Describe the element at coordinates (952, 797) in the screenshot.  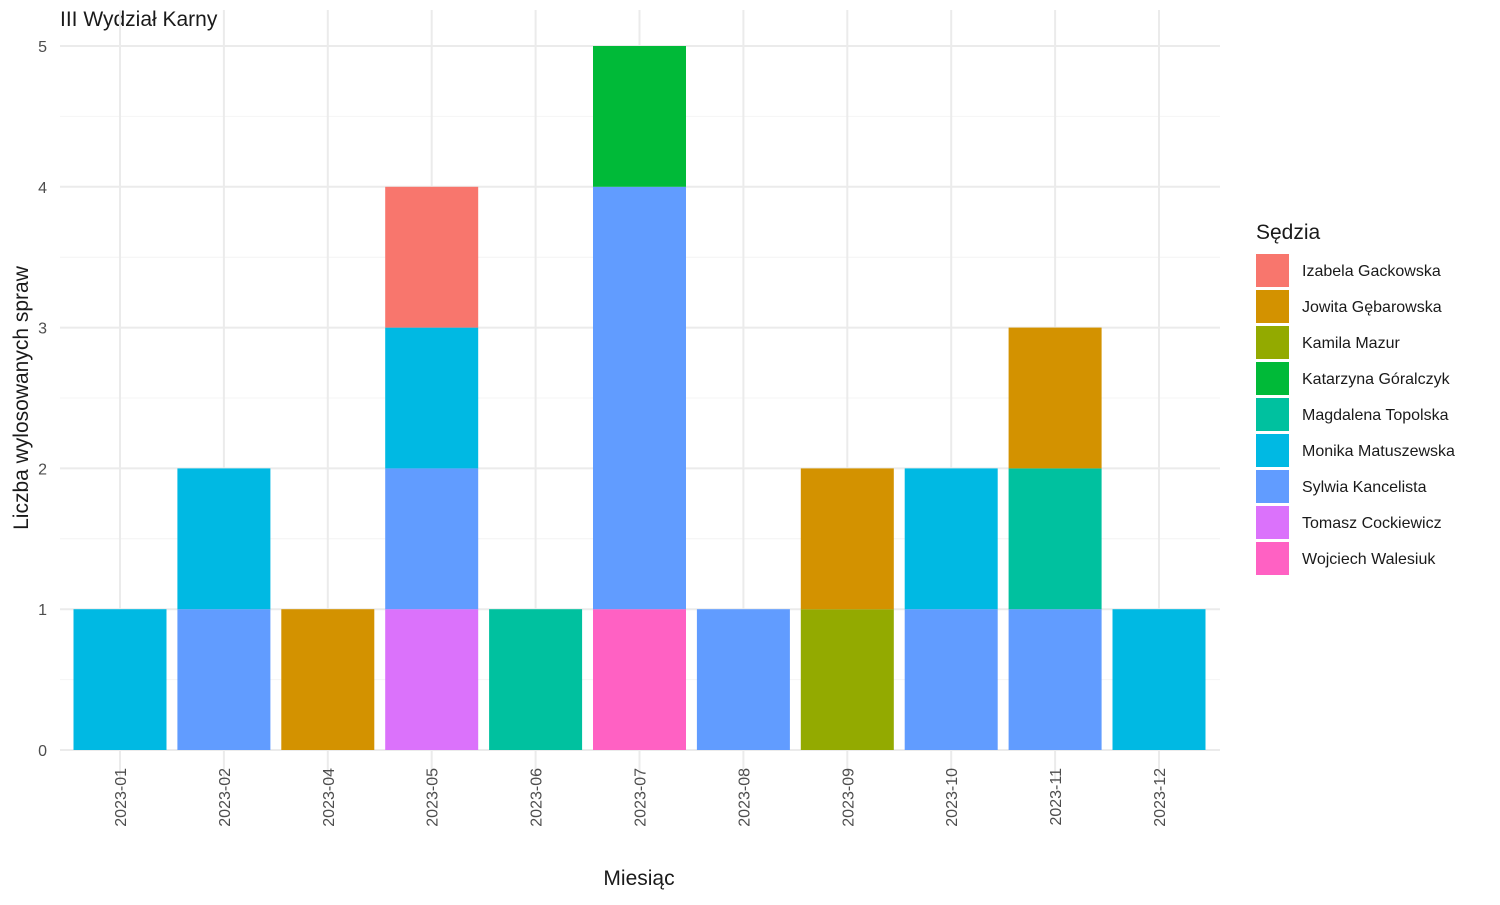
I see `x-tick-label: 2023-10` at that location.